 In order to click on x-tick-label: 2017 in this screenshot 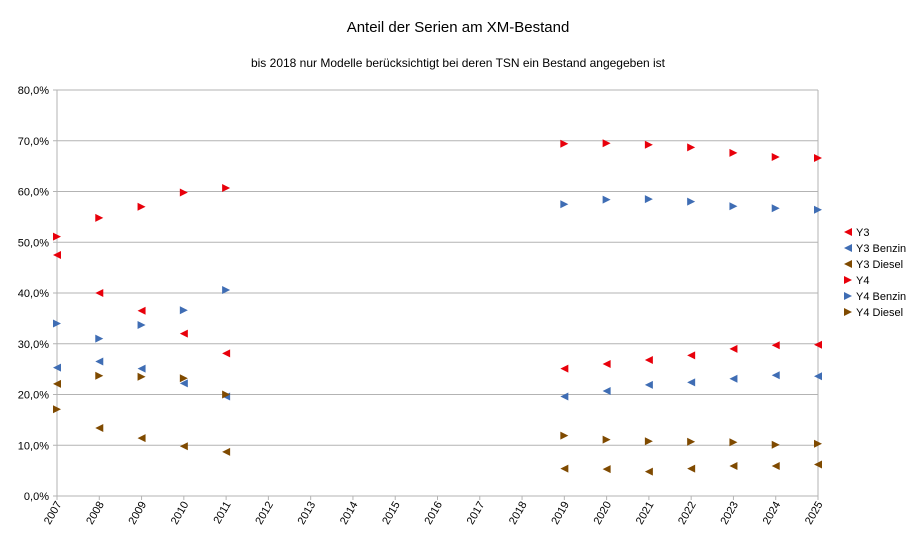, I will do `click(476, 513)`.